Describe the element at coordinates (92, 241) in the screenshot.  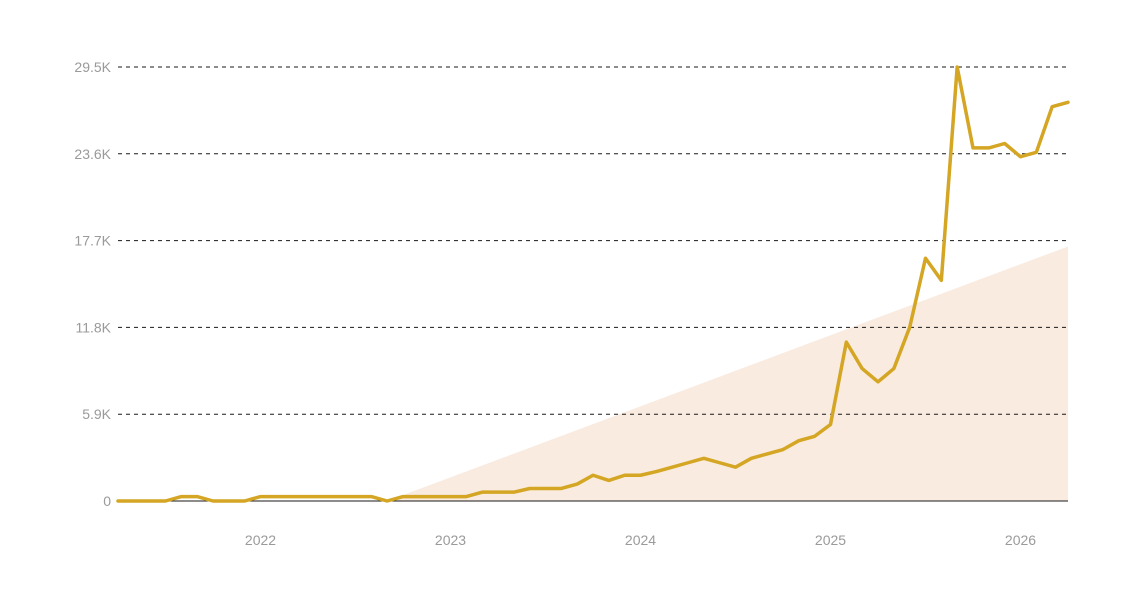
I see `y-tick-label: 17.7K` at that location.